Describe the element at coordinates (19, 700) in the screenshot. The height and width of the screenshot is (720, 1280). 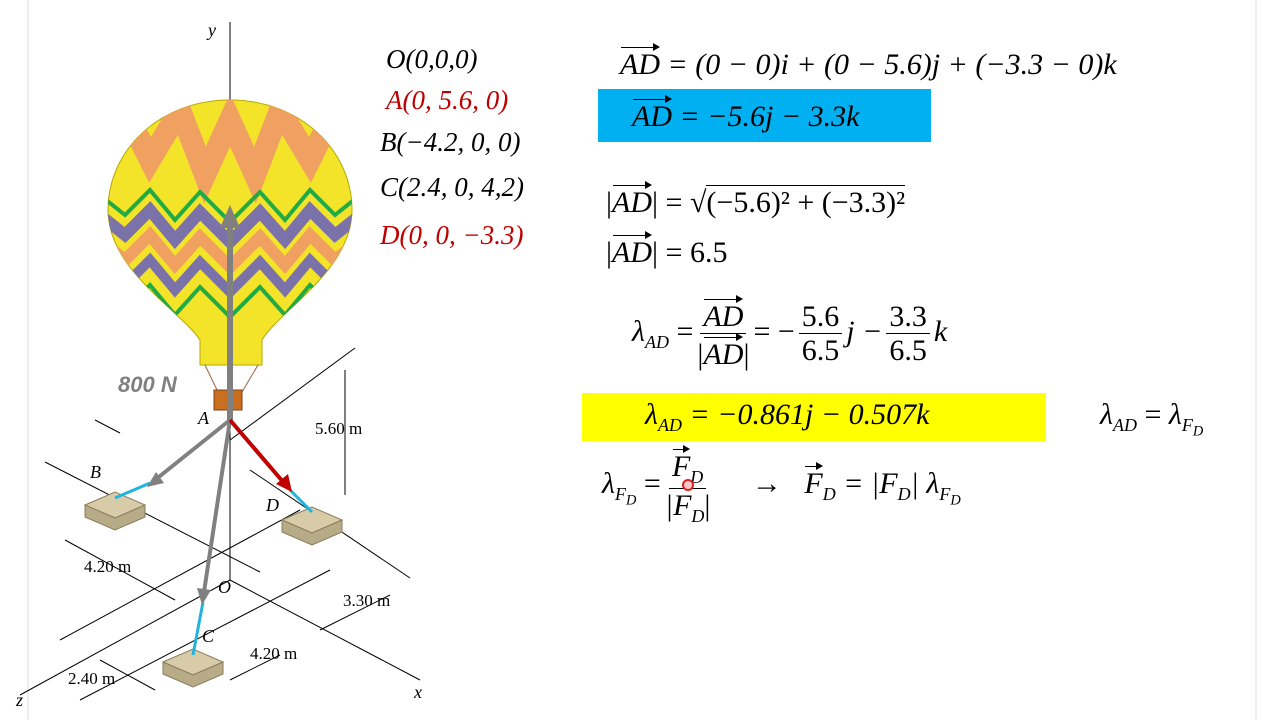
I see `axis-label: z` at that location.